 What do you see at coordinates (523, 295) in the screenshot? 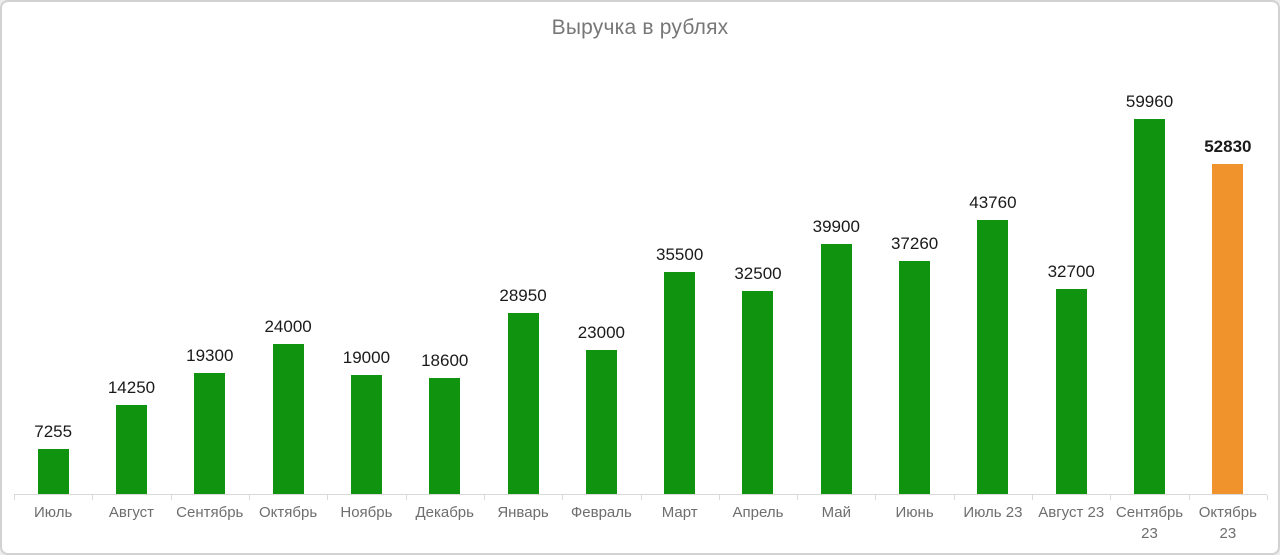
I see `value-label: 28950` at bounding box center [523, 295].